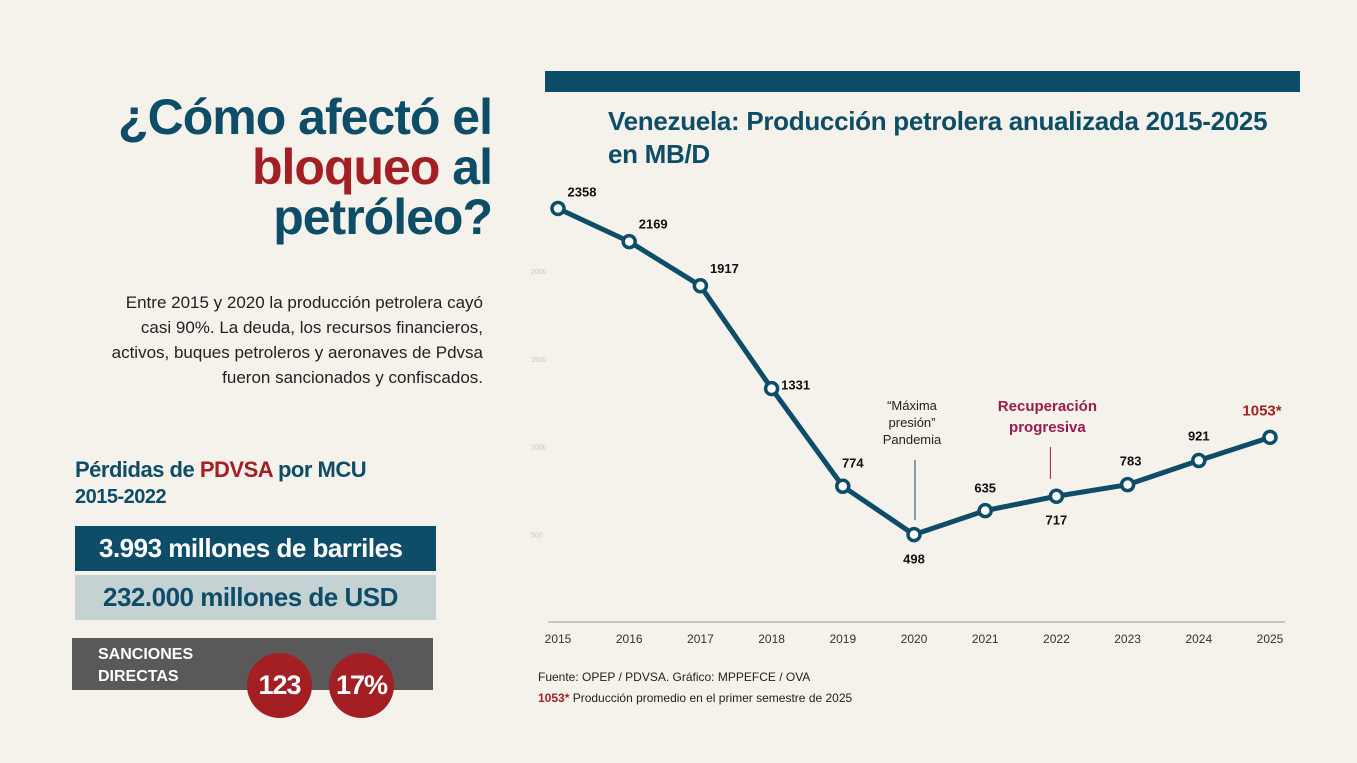 Image resolution: width=1357 pixels, height=763 pixels. I want to click on y-tick-label: 1000, so click(539, 448).